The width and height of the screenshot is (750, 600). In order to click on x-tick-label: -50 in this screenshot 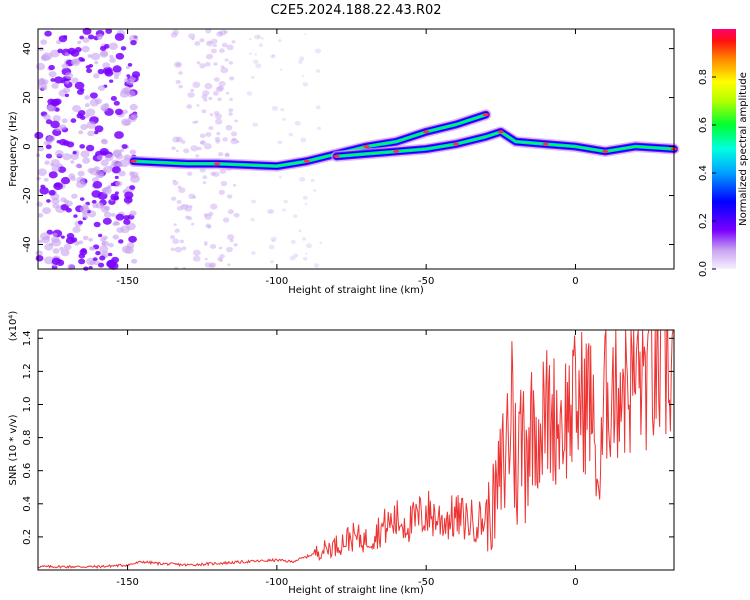, I will do `click(426, 582)`.